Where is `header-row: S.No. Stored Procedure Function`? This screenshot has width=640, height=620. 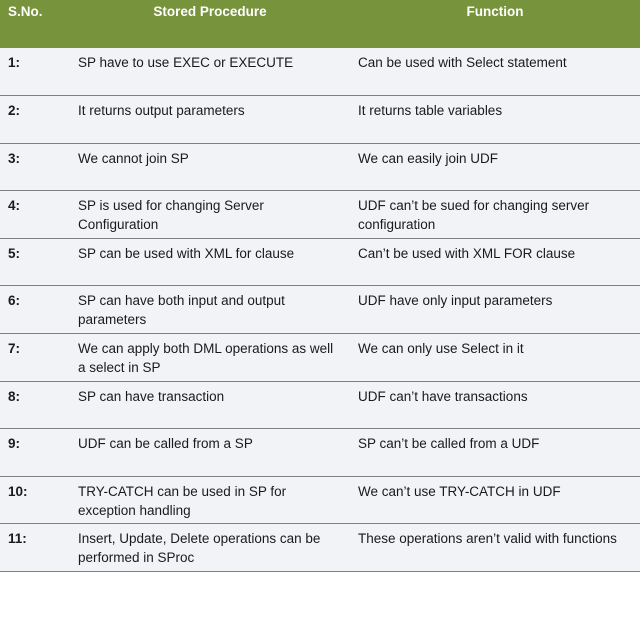
header-row: S.No. Stored Procedure Function is located at coordinates (320, 24).